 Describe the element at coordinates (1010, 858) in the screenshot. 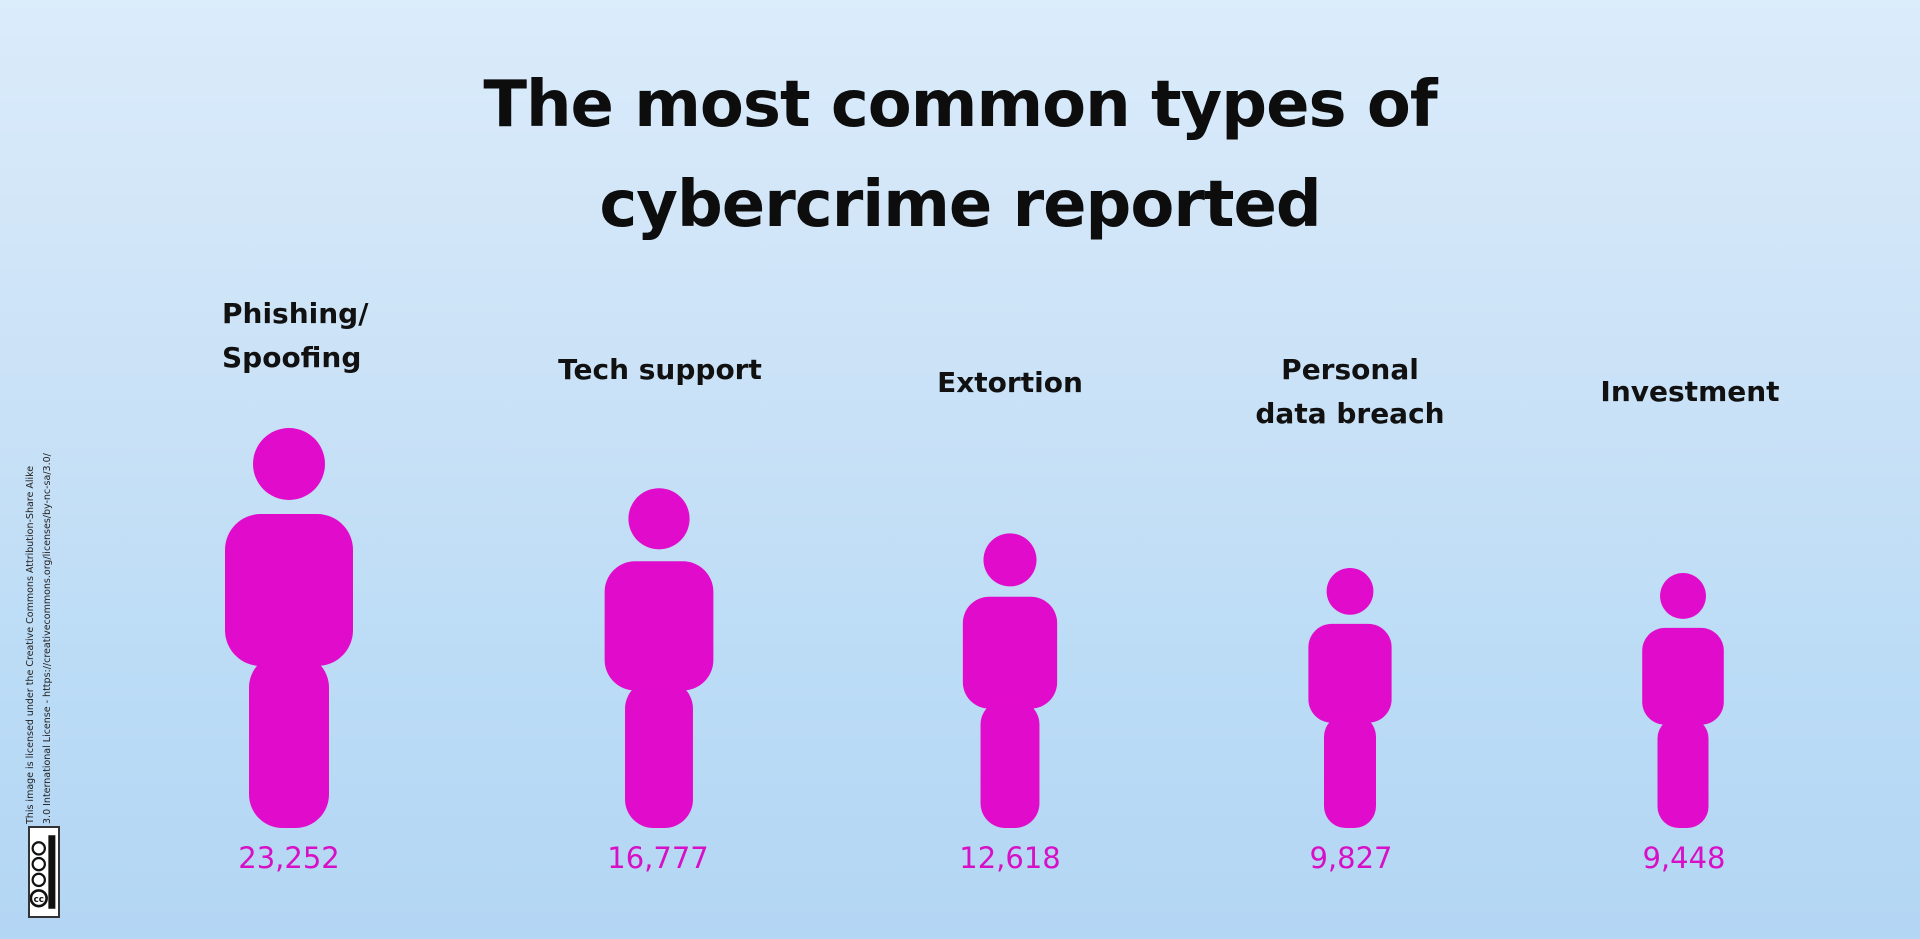

I see `value-label-extortion: 12,618` at that location.